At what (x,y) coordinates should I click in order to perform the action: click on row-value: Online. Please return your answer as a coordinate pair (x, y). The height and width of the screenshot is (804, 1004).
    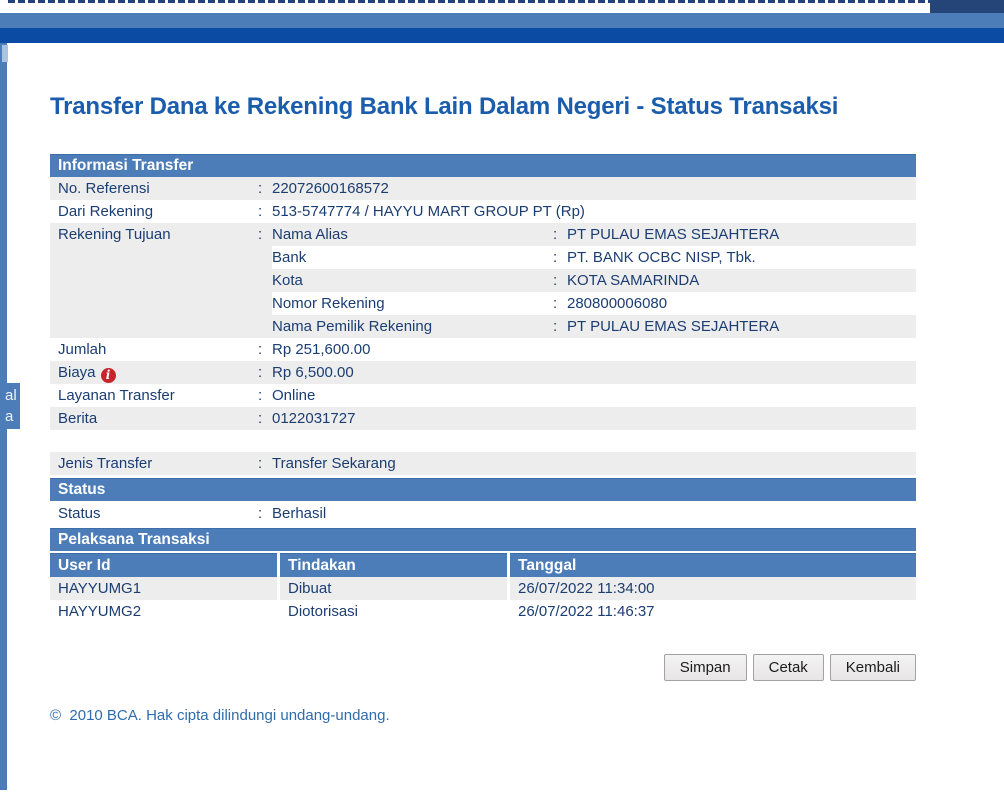
    Looking at the image, I should click on (594, 395).